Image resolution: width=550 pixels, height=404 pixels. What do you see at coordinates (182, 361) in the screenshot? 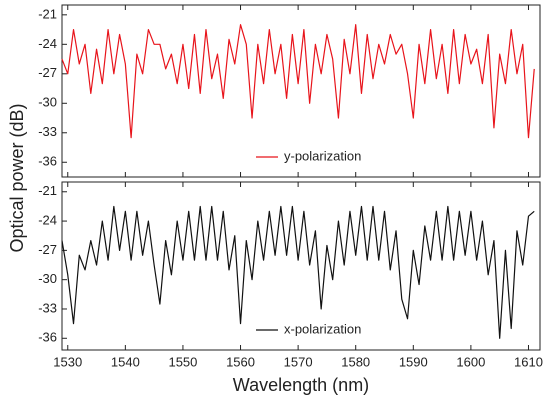
I see `x-tick-label: 1550` at bounding box center [182, 361].